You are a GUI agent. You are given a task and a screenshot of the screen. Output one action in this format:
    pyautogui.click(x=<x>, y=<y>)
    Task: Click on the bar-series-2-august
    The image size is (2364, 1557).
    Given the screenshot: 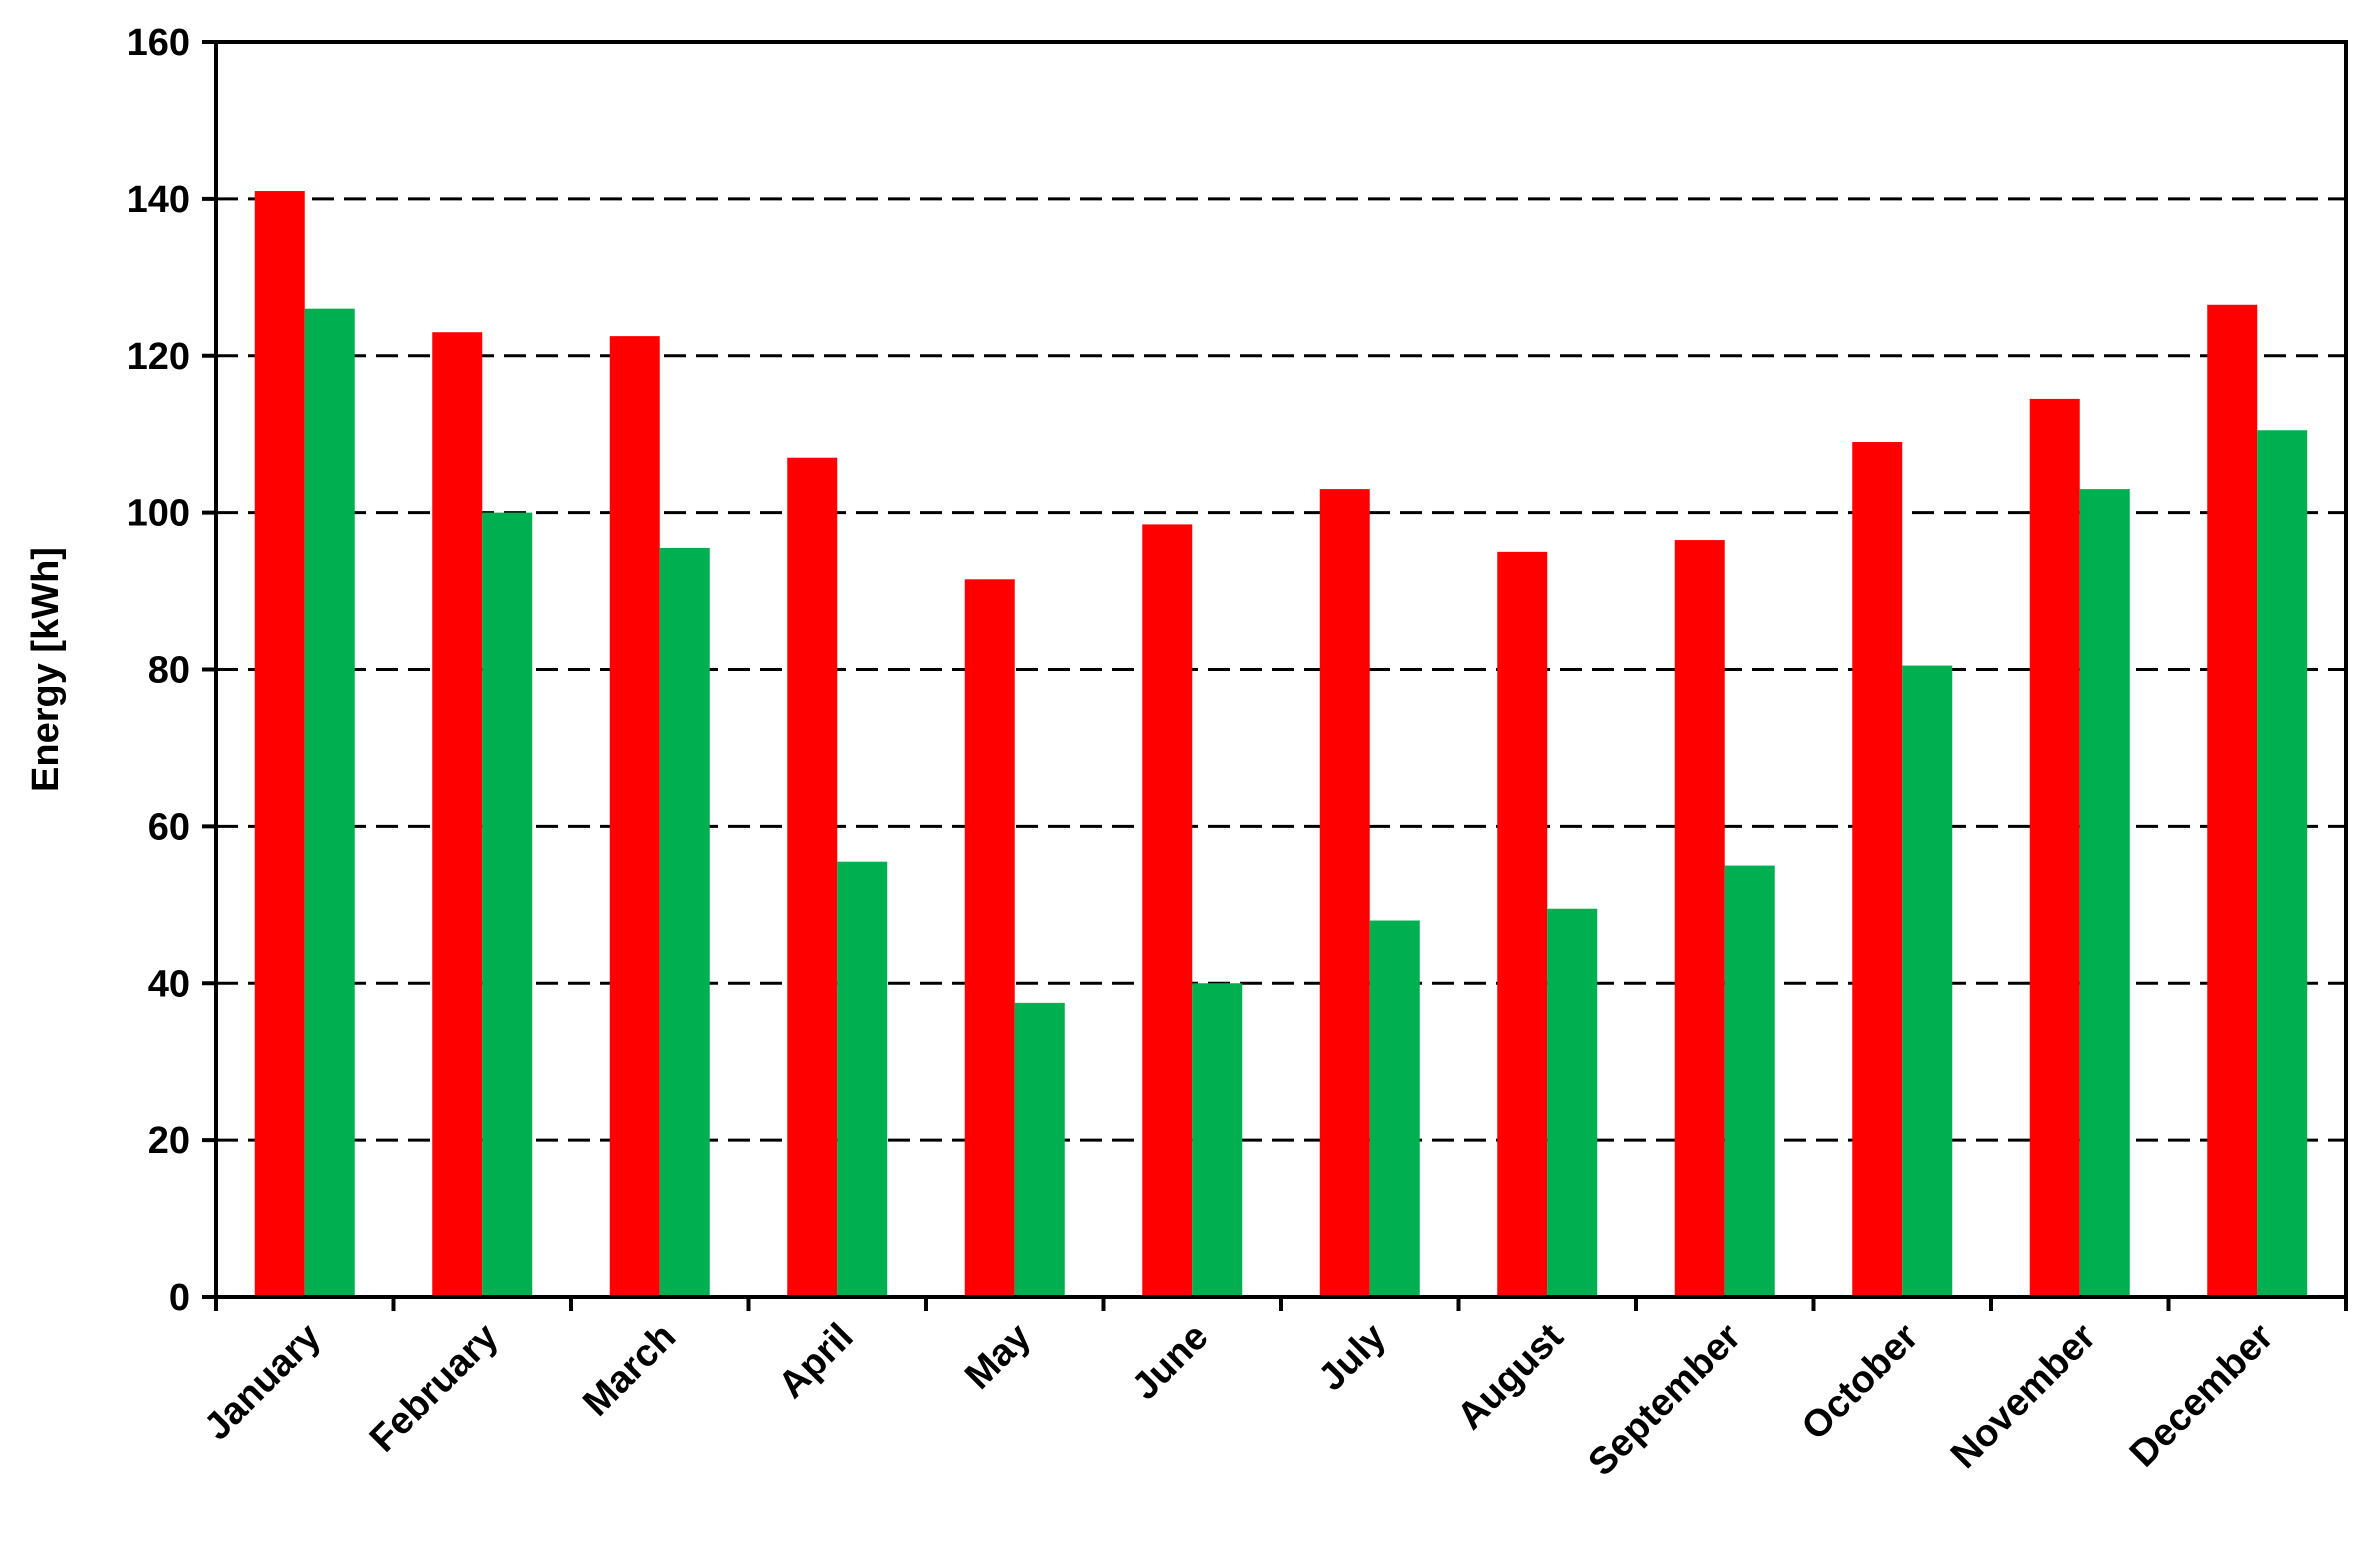 What is the action you would take?
    pyautogui.click(x=1572, y=1102)
    